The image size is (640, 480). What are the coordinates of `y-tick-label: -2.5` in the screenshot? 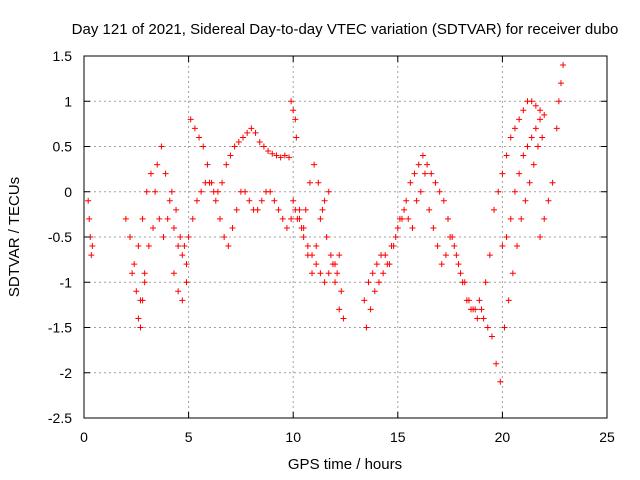 It's located at (60, 418).